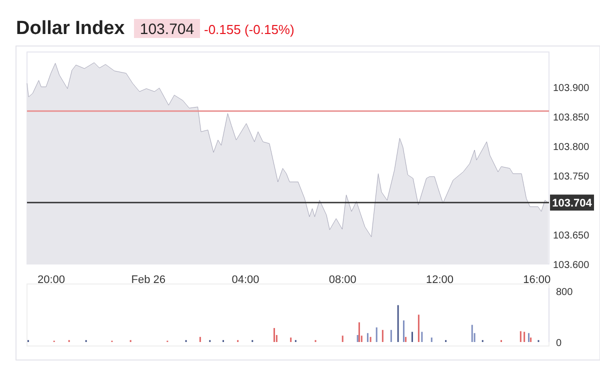  What do you see at coordinates (52, 280) in the screenshot?
I see `x-tick-label: 20:00` at bounding box center [52, 280].